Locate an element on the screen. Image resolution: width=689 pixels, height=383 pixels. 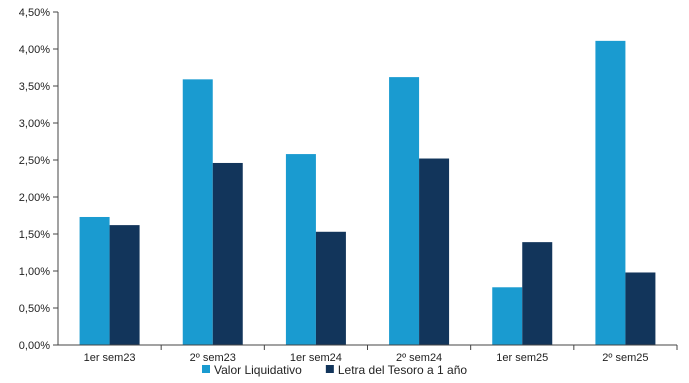
legend-label: Letra del Tesoro a 1 año is located at coordinates (403, 370).